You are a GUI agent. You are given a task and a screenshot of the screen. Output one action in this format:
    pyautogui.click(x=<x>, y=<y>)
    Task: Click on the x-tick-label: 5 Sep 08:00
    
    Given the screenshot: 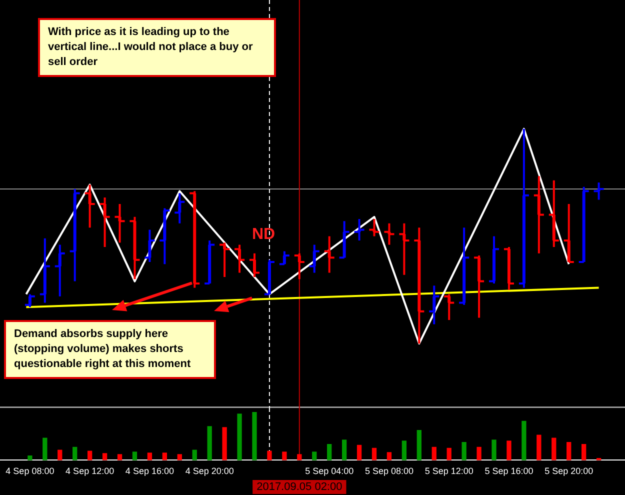 What is the action you would take?
    pyautogui.click(x=389, y=471)
    